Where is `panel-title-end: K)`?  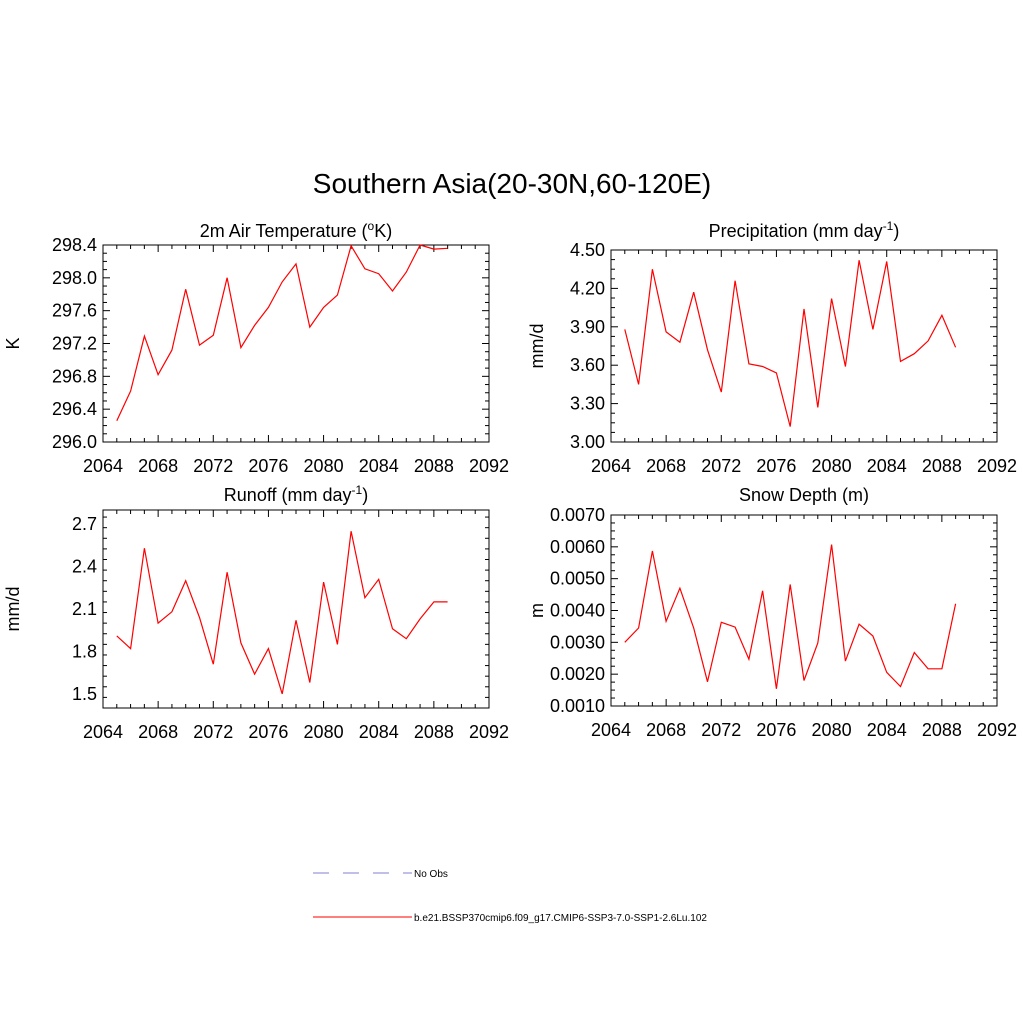 panel-title-end: K) is located at coordinates (383, 231).